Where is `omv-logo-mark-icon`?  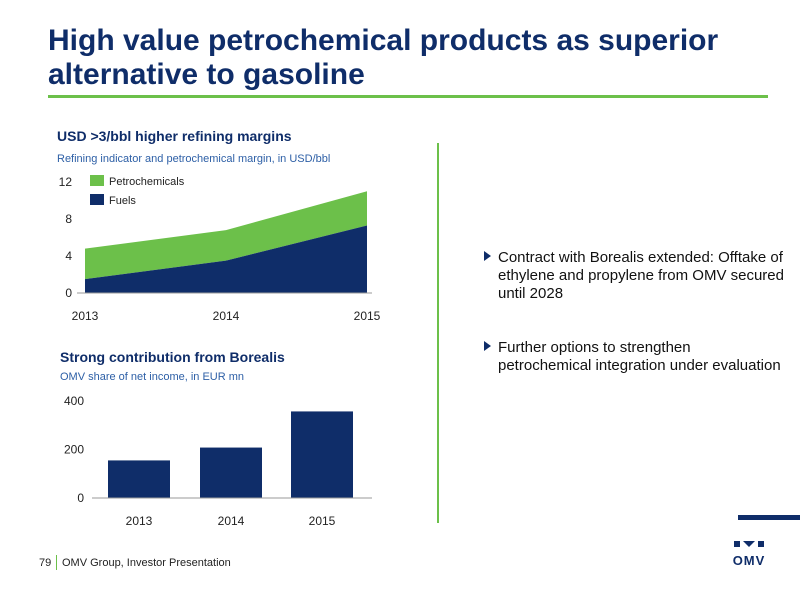
omv-logo-mark-icon is located at coordinates (749, 544).